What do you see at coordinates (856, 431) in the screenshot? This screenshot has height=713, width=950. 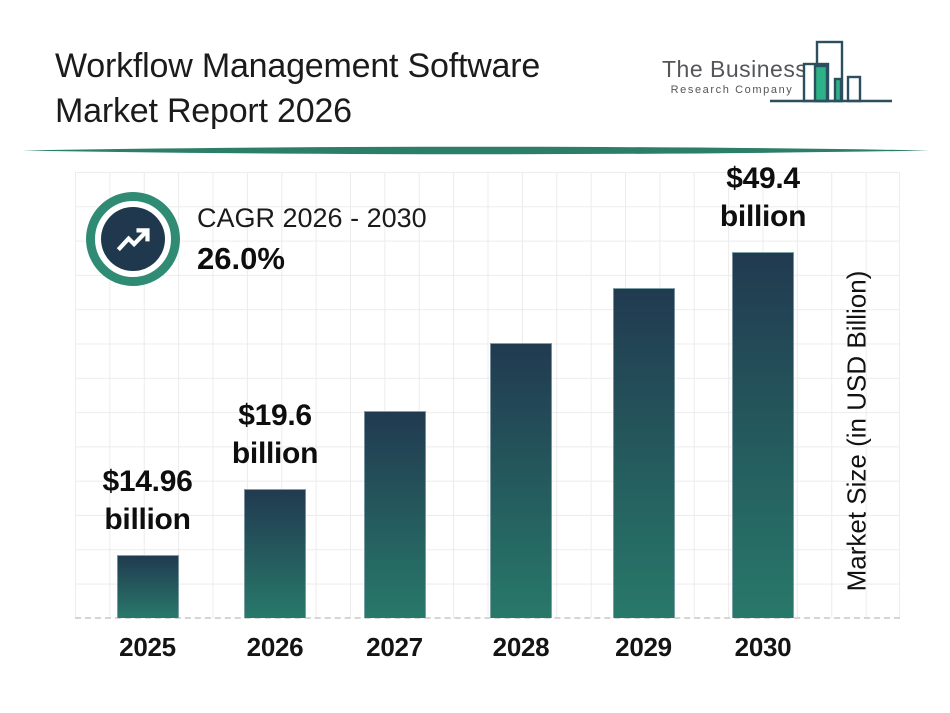 I see `y-axis-title: Market Size (in USD Billion)` at bounding box center [856, 431].